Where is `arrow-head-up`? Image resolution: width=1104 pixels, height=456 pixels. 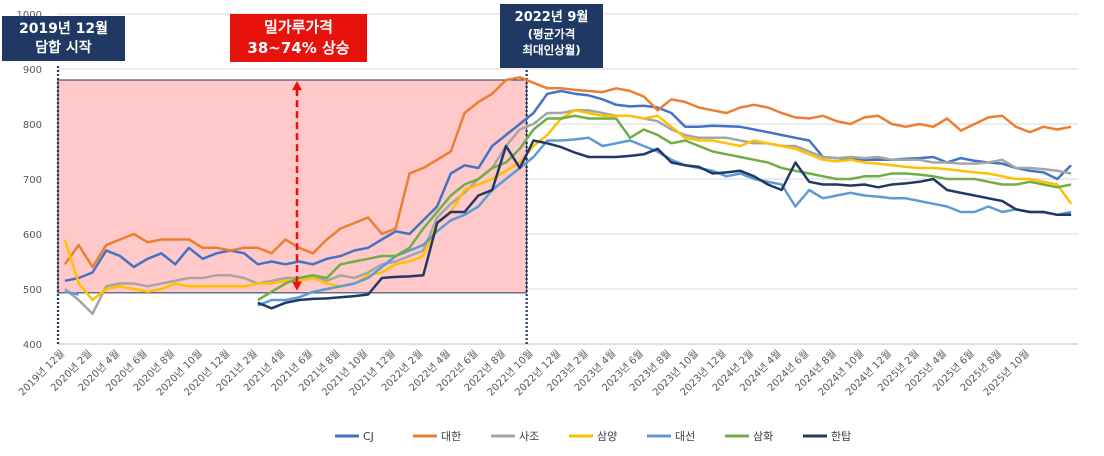
arrow-head-up is located at coordinates (297, 86).